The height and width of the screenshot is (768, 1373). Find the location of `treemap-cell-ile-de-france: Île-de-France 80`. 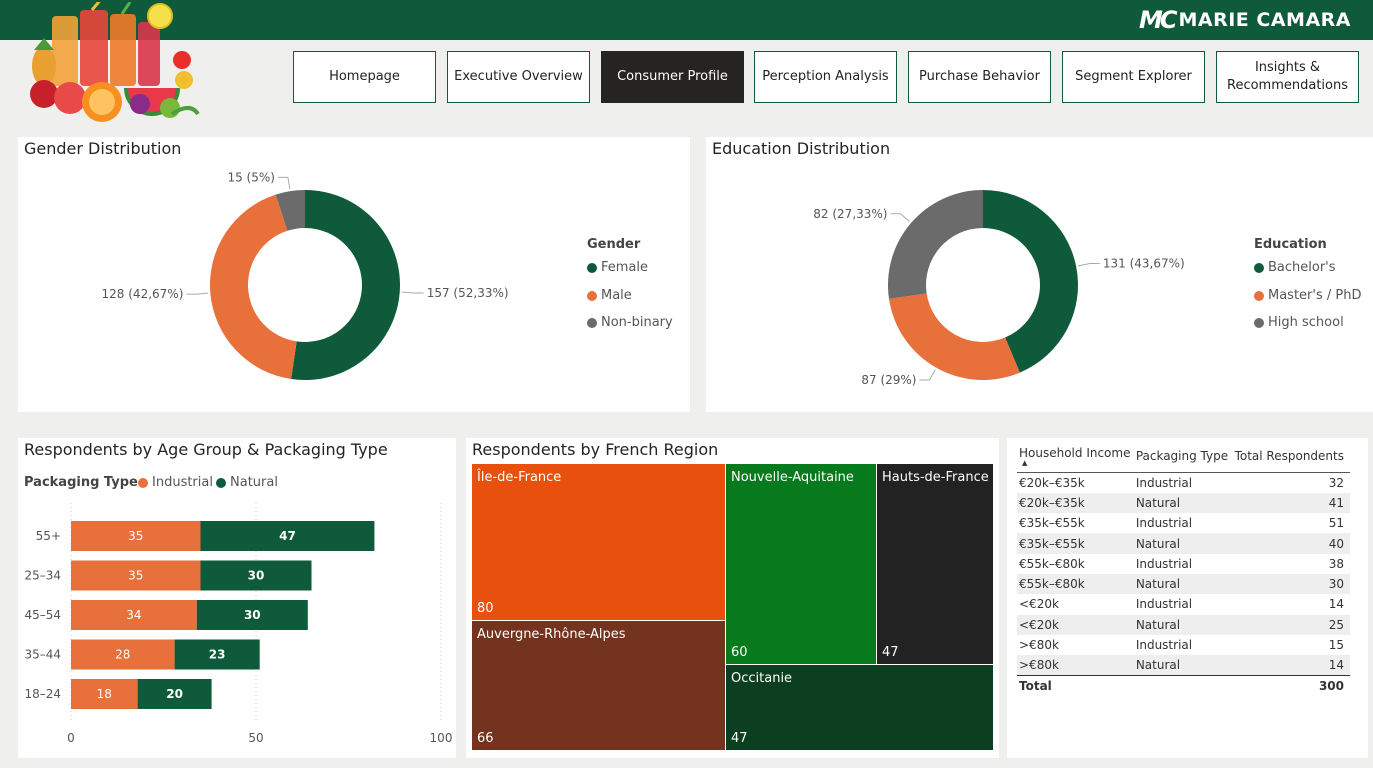

treemap-cell-ile-de-france: Île-de-France 80 is located at coordinates (598, 542).